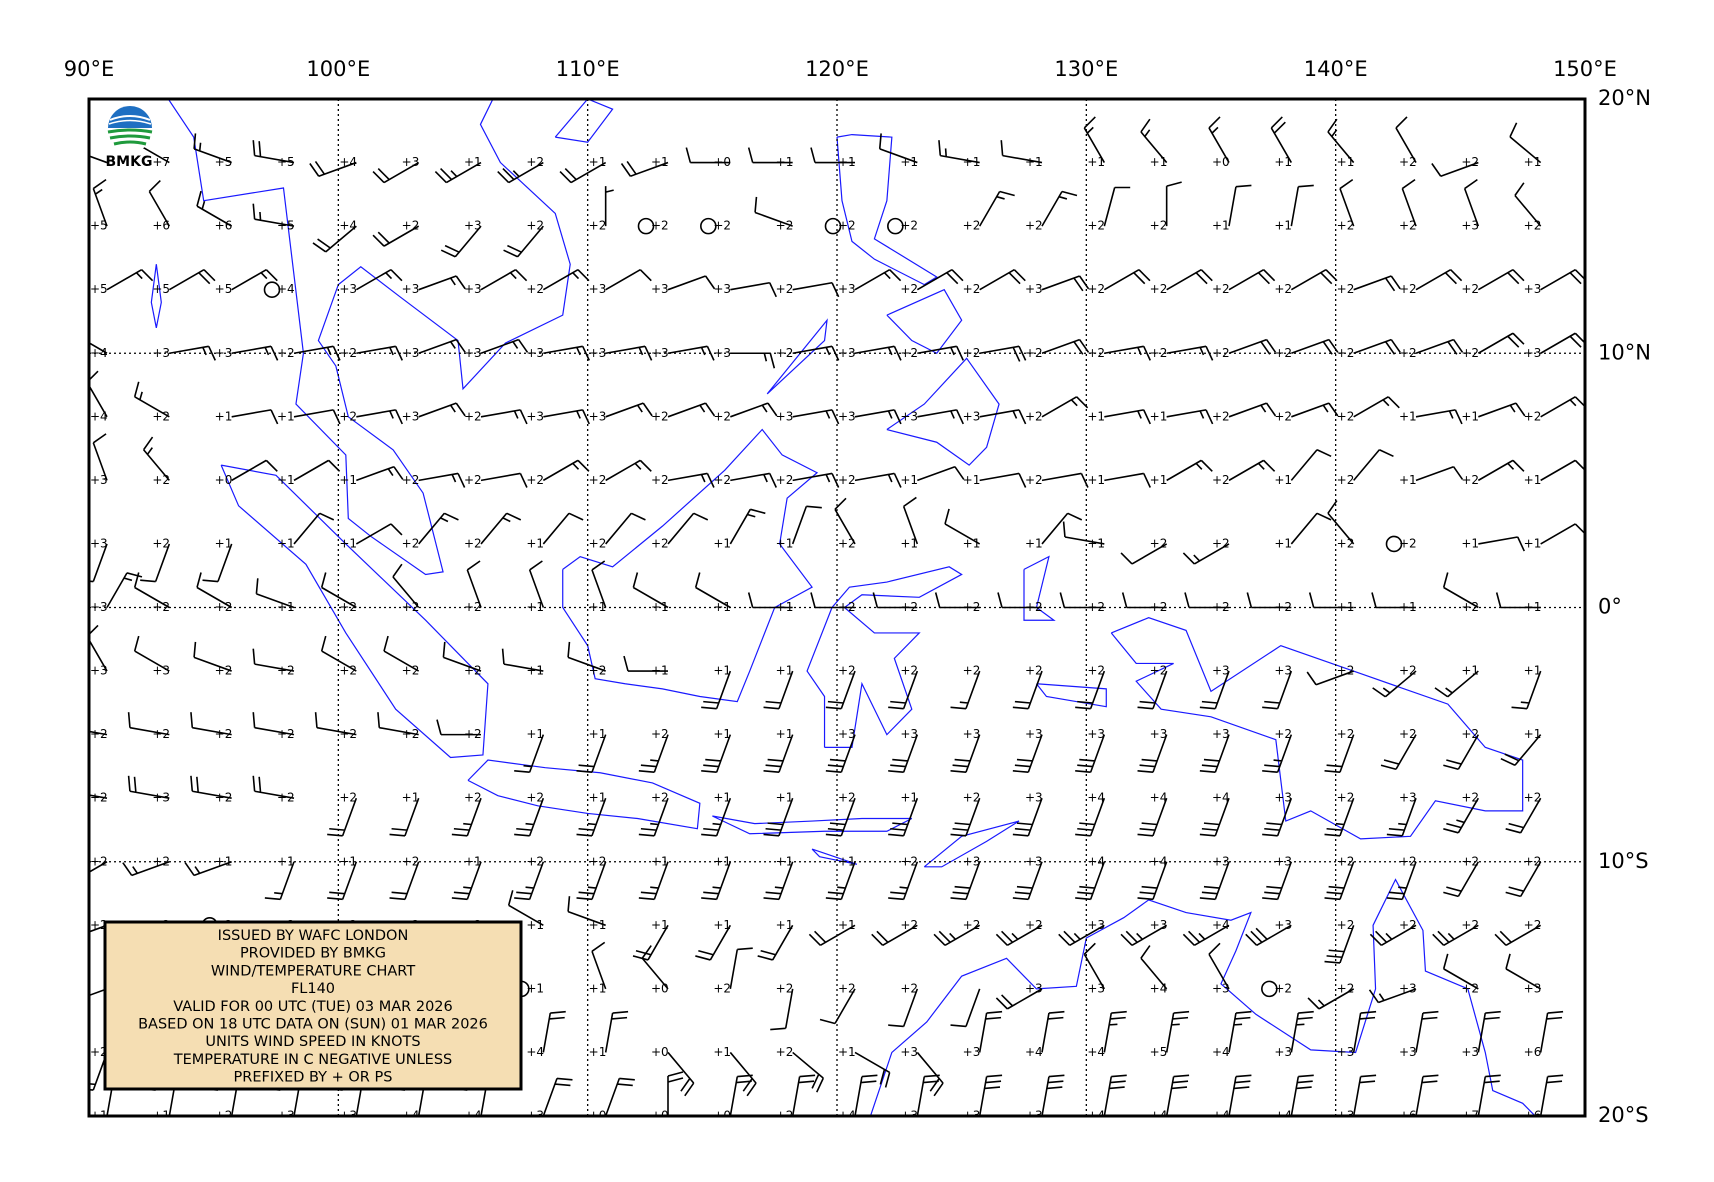 Image resolution: width=1714 pixels, height=1182 pixels. Describe the element at coordinates (1624, 98) in the screenshot. I see `lat-label: 20°N` at that location.